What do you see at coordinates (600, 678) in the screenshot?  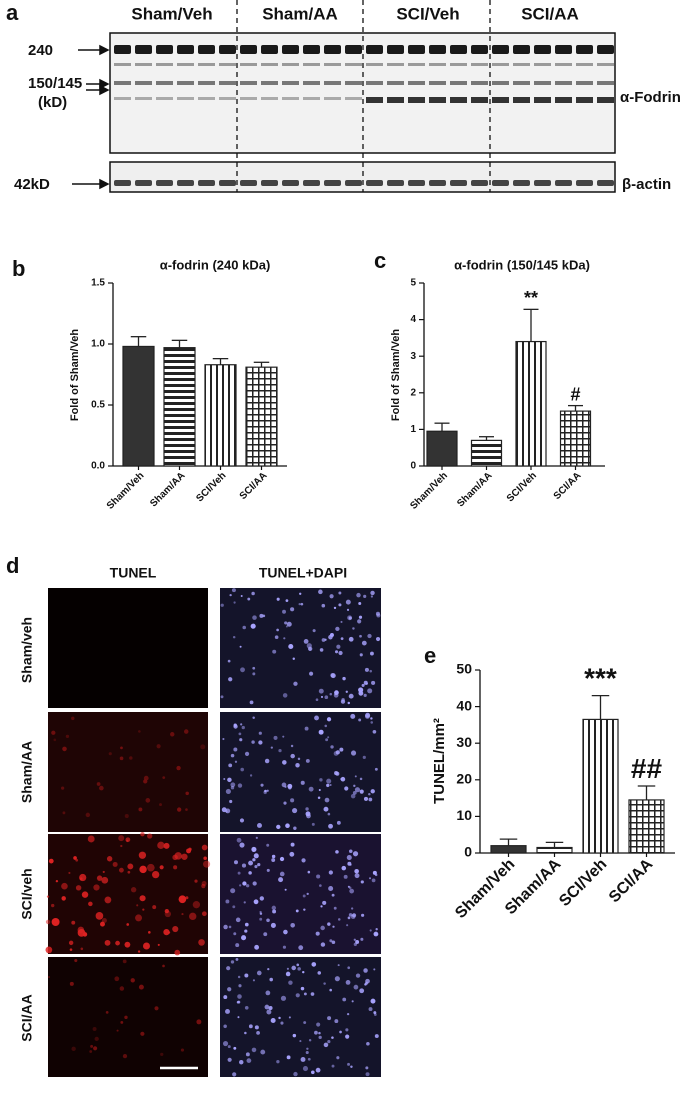 I see `annotation: ***` at bounding box center [600, 678].